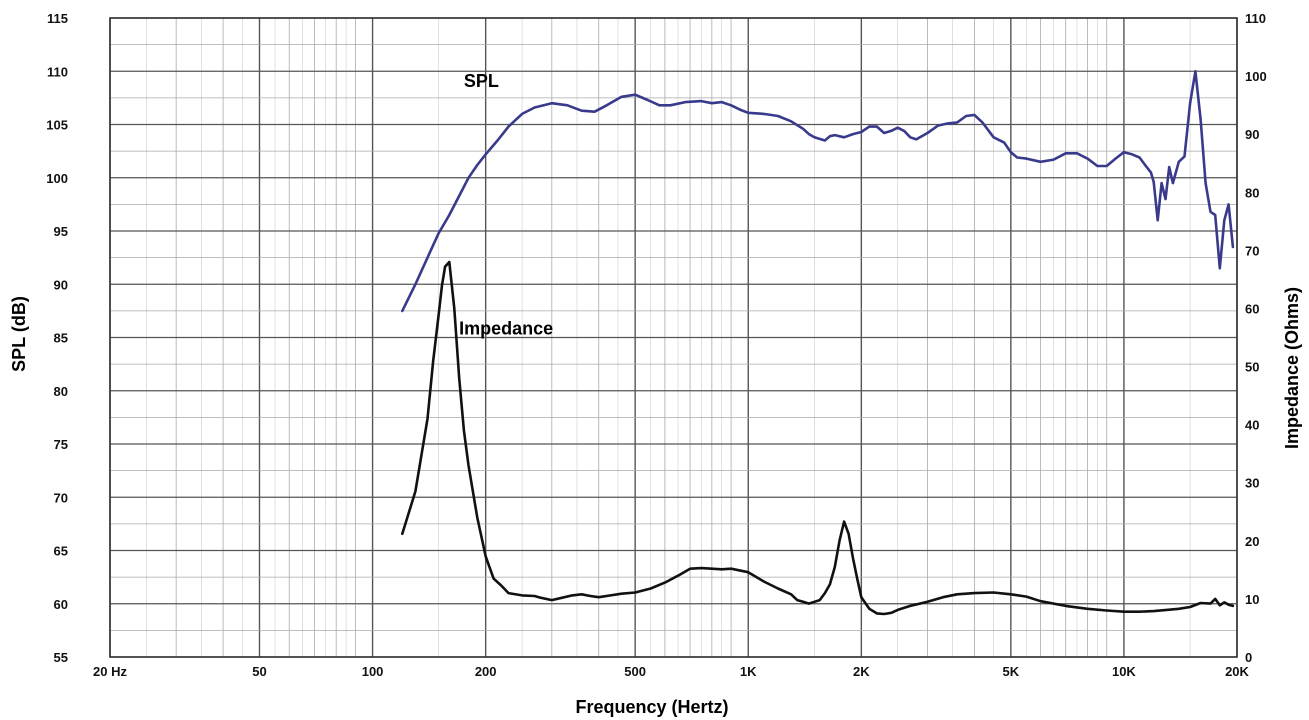 The width and height of the screenshot is (1309, 720). I want to click on x-tick-label: 1K, so click(748, 671).